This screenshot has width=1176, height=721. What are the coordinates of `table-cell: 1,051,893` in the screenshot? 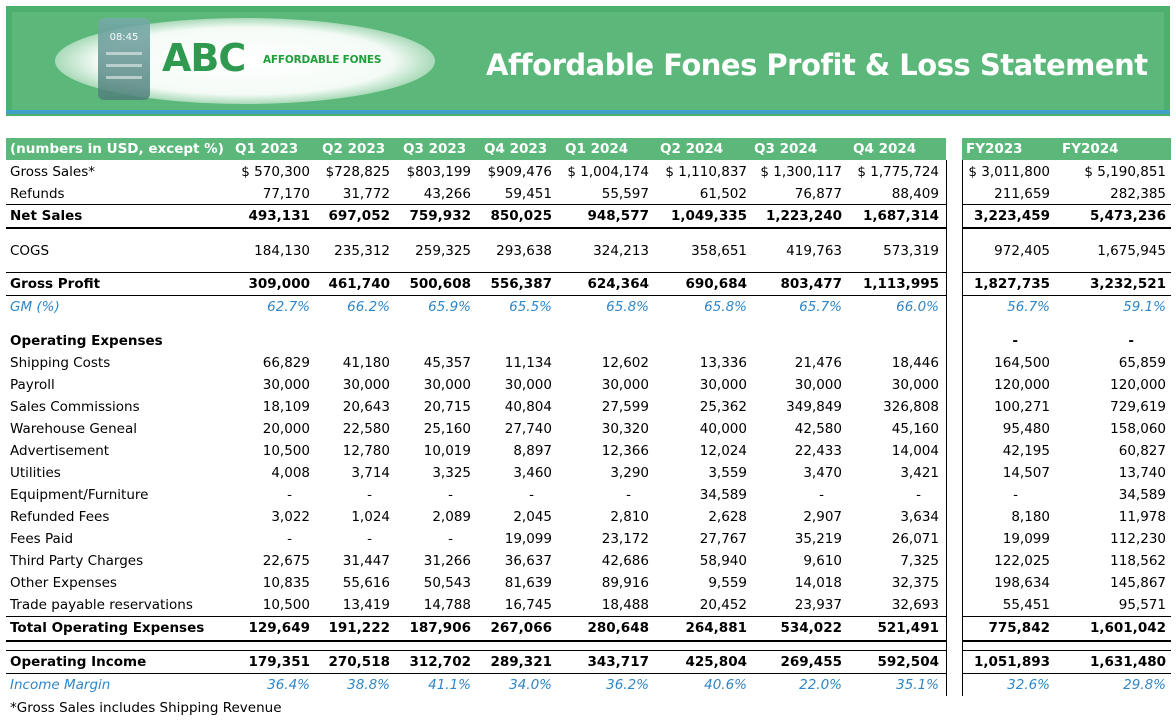 It's located at (1011, 662).